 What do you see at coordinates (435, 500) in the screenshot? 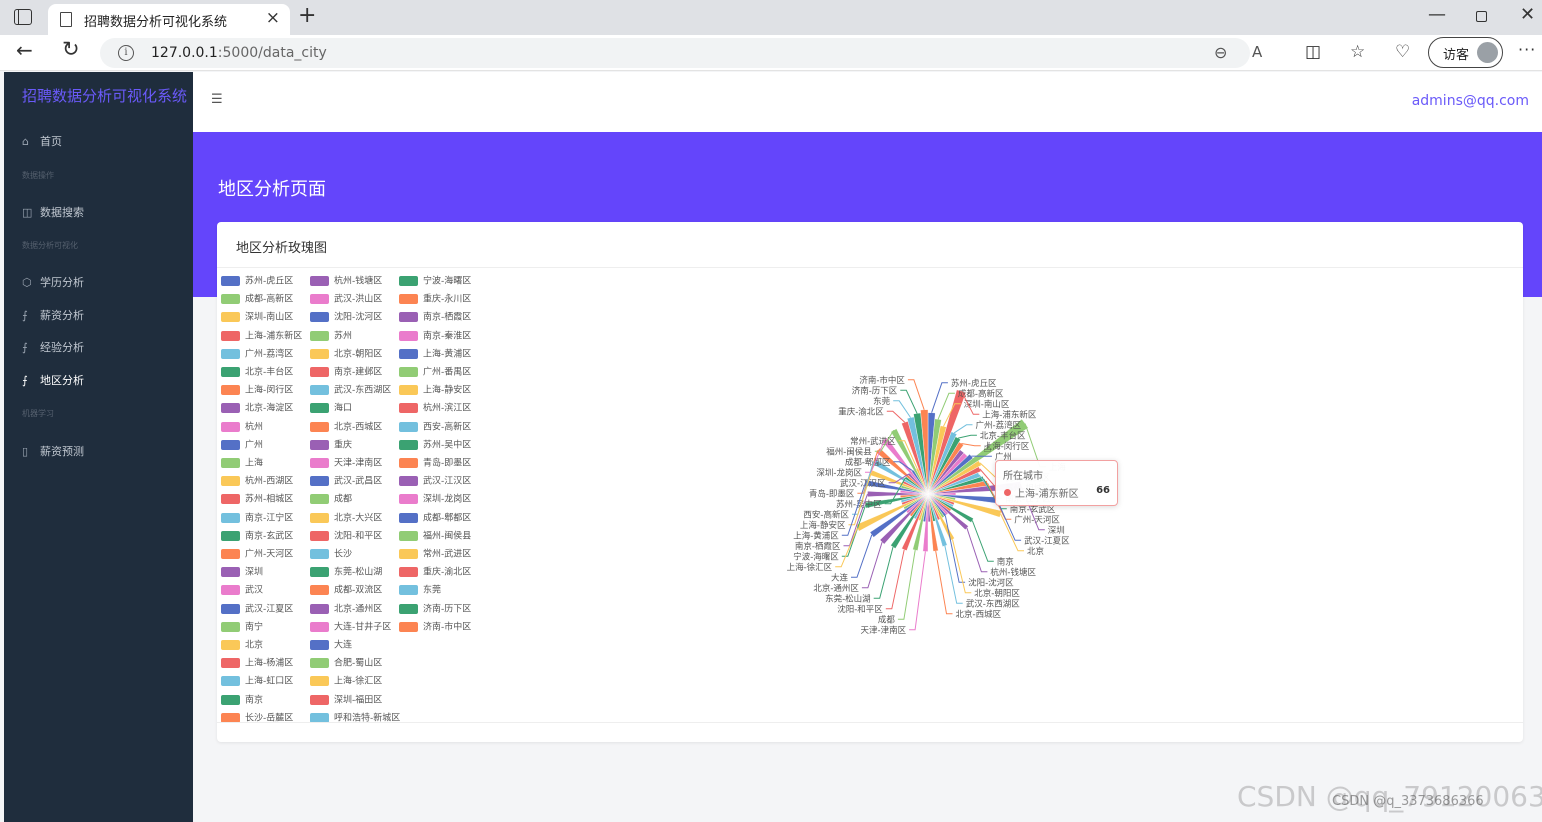
I see `legend-item: 深圳-龙岗区` at bounding box center [435, 500].